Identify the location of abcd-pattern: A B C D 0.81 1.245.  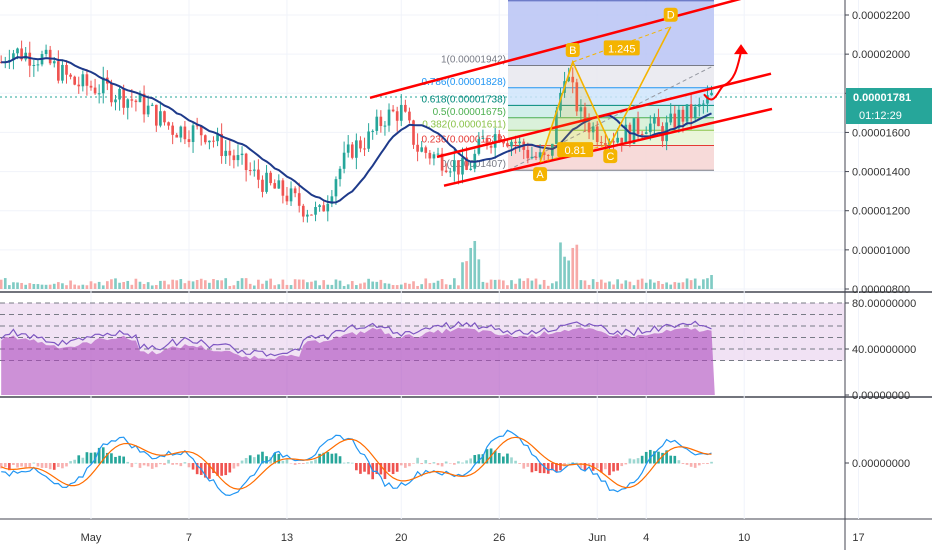
(605, 94).